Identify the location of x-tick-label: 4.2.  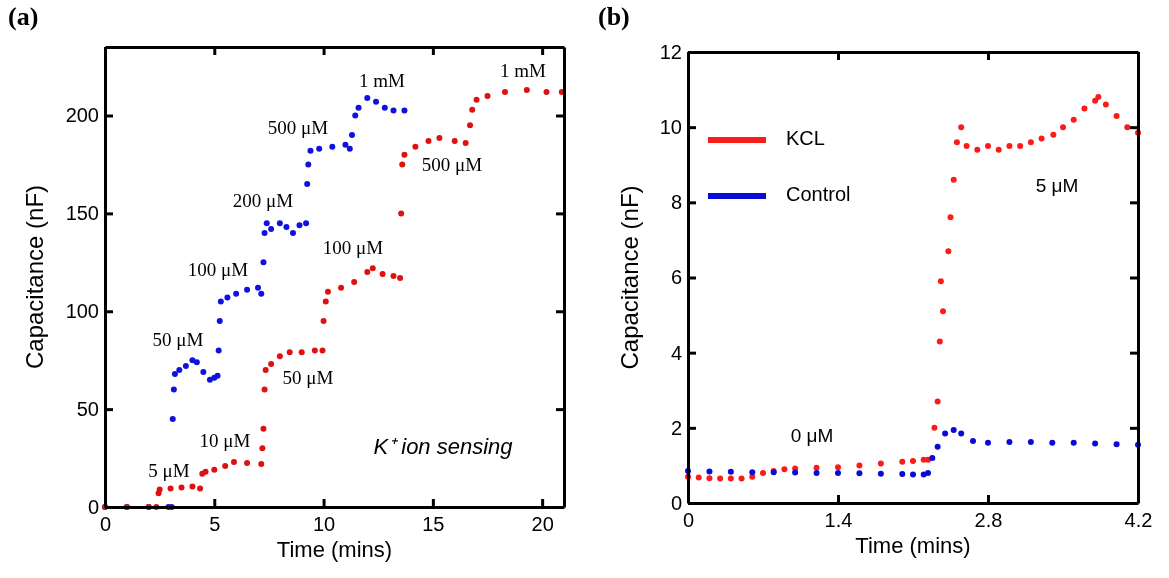
(1138, 520).